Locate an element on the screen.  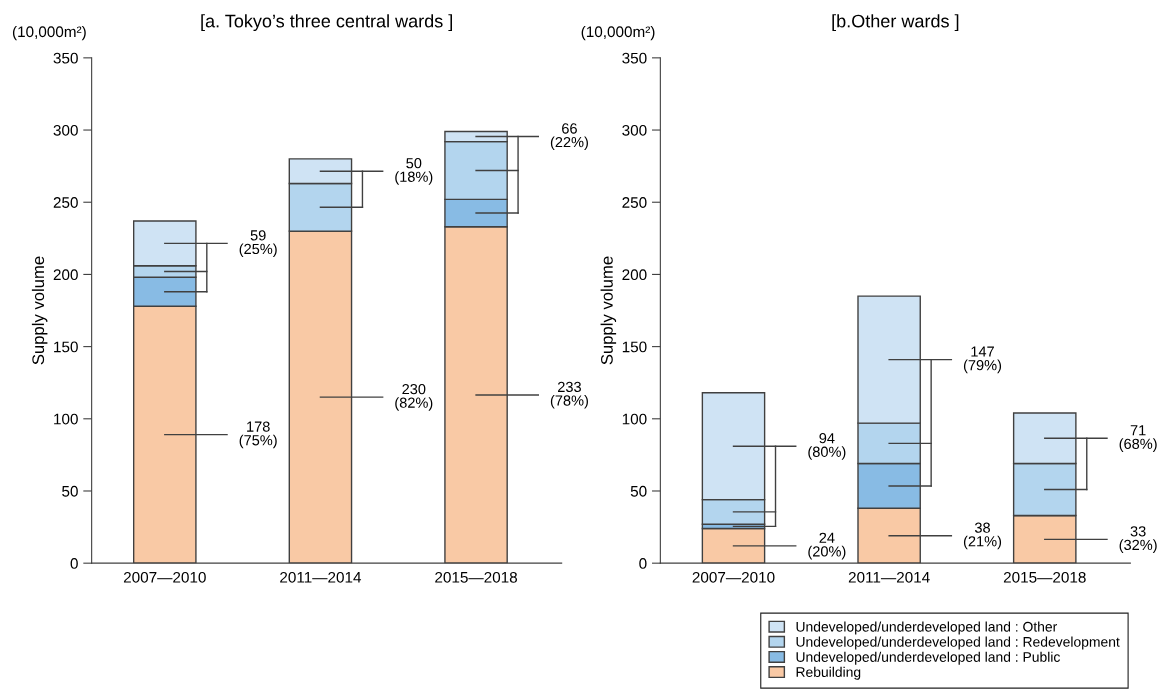
annotation: 50 (18%) is located at coordinates (414, 171).